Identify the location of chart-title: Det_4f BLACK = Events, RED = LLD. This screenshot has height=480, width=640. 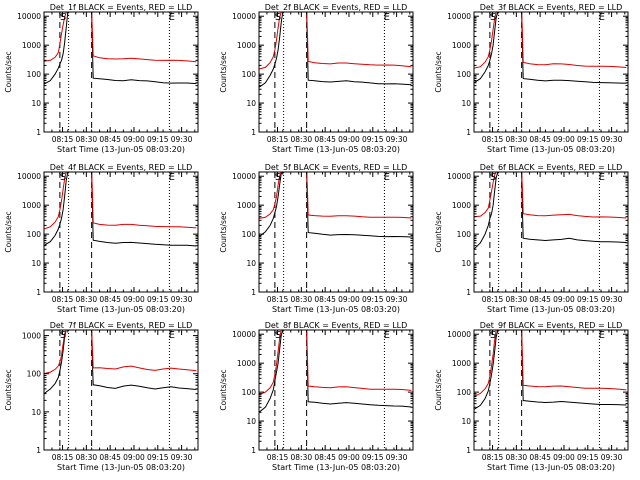
(121, 167).